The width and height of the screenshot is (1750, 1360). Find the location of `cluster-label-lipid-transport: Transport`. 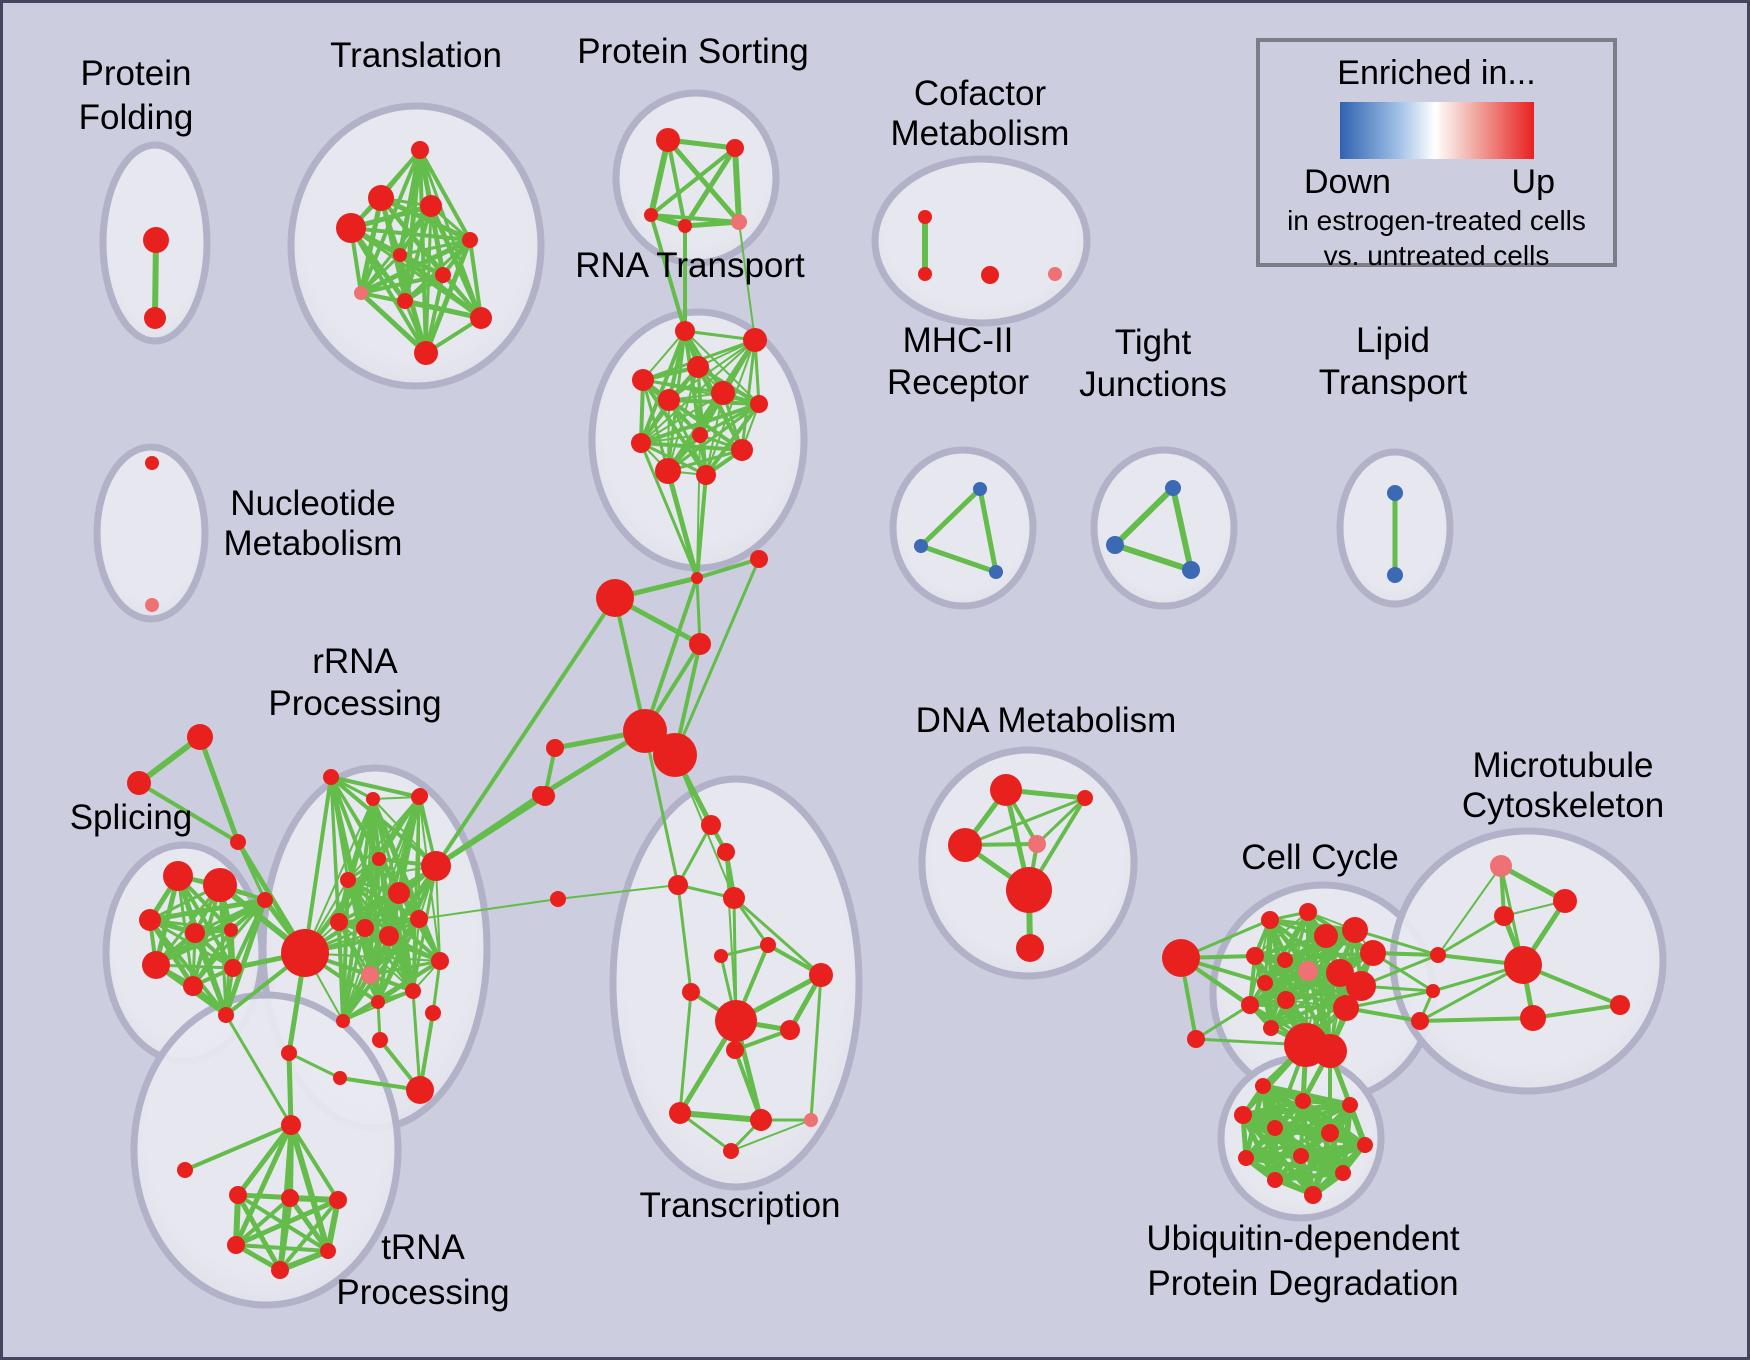

cluster-label-lipid-transport: Transport is located at coordinates (1393, 382).